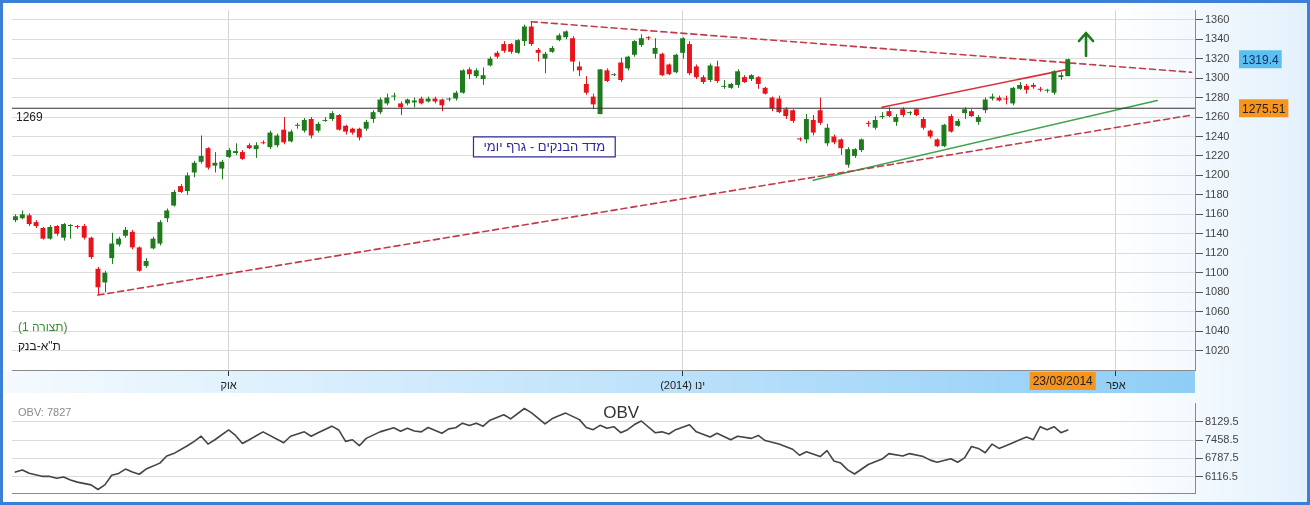 This screenshot has width=1310, height=505. What do you see at coordinates (45, 412) in the screenshot?
I see `annotation: OBV: 7827` at bounding box center [45, 412].